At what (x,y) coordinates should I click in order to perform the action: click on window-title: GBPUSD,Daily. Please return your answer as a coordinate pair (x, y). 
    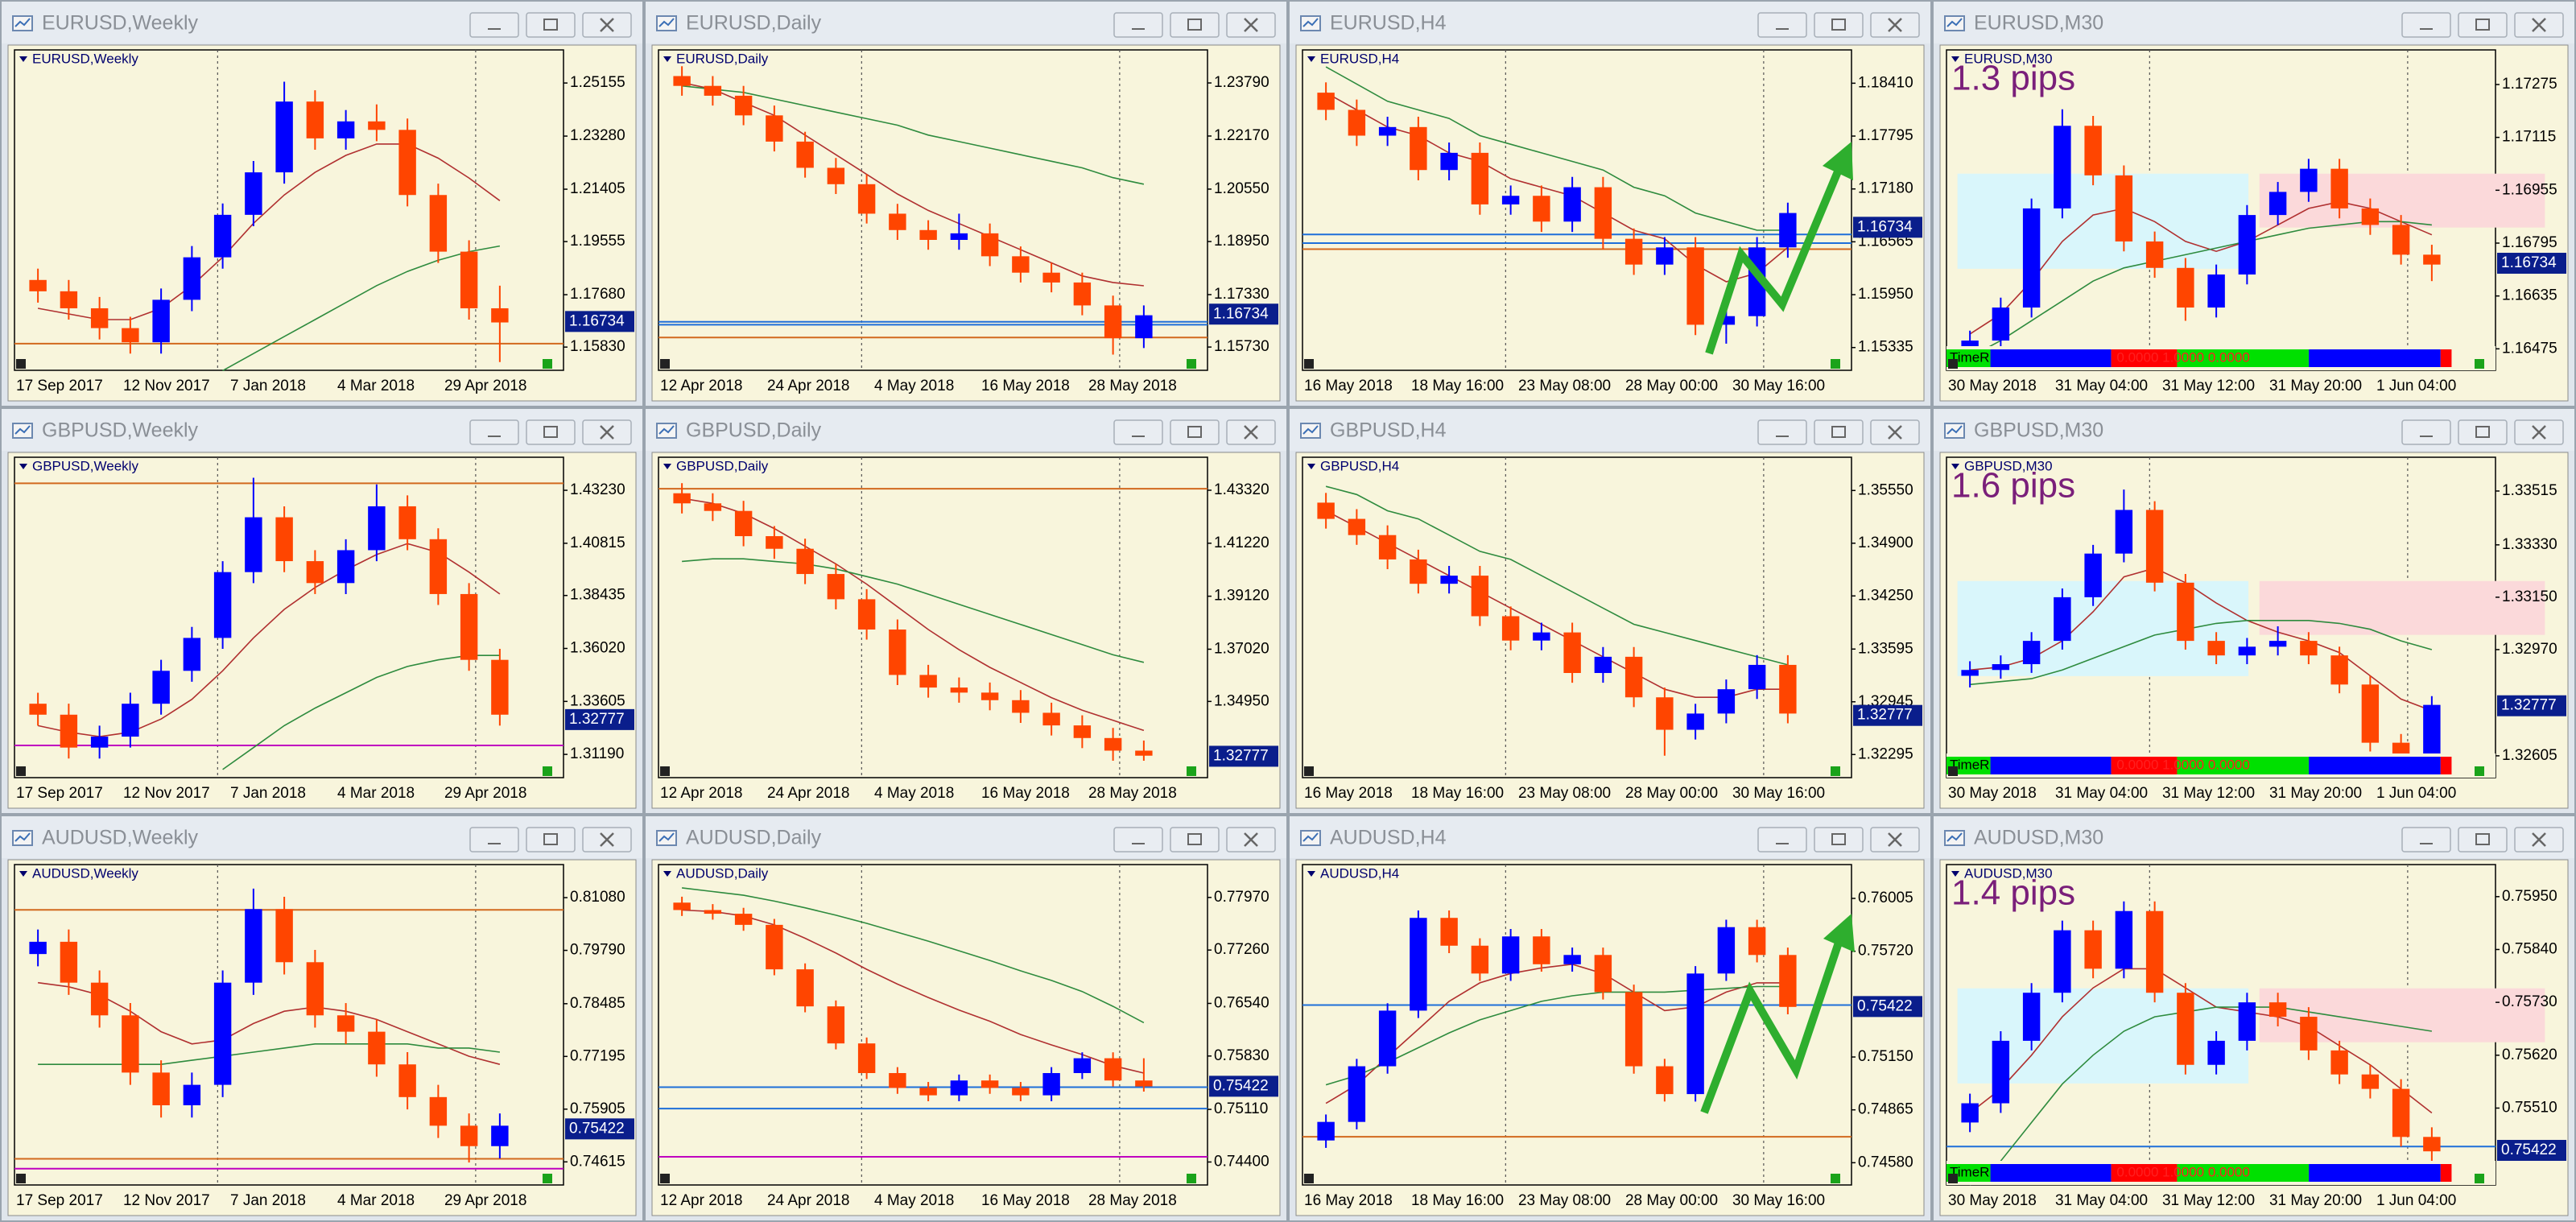
    Looking at the image, I should click on (754, 430).